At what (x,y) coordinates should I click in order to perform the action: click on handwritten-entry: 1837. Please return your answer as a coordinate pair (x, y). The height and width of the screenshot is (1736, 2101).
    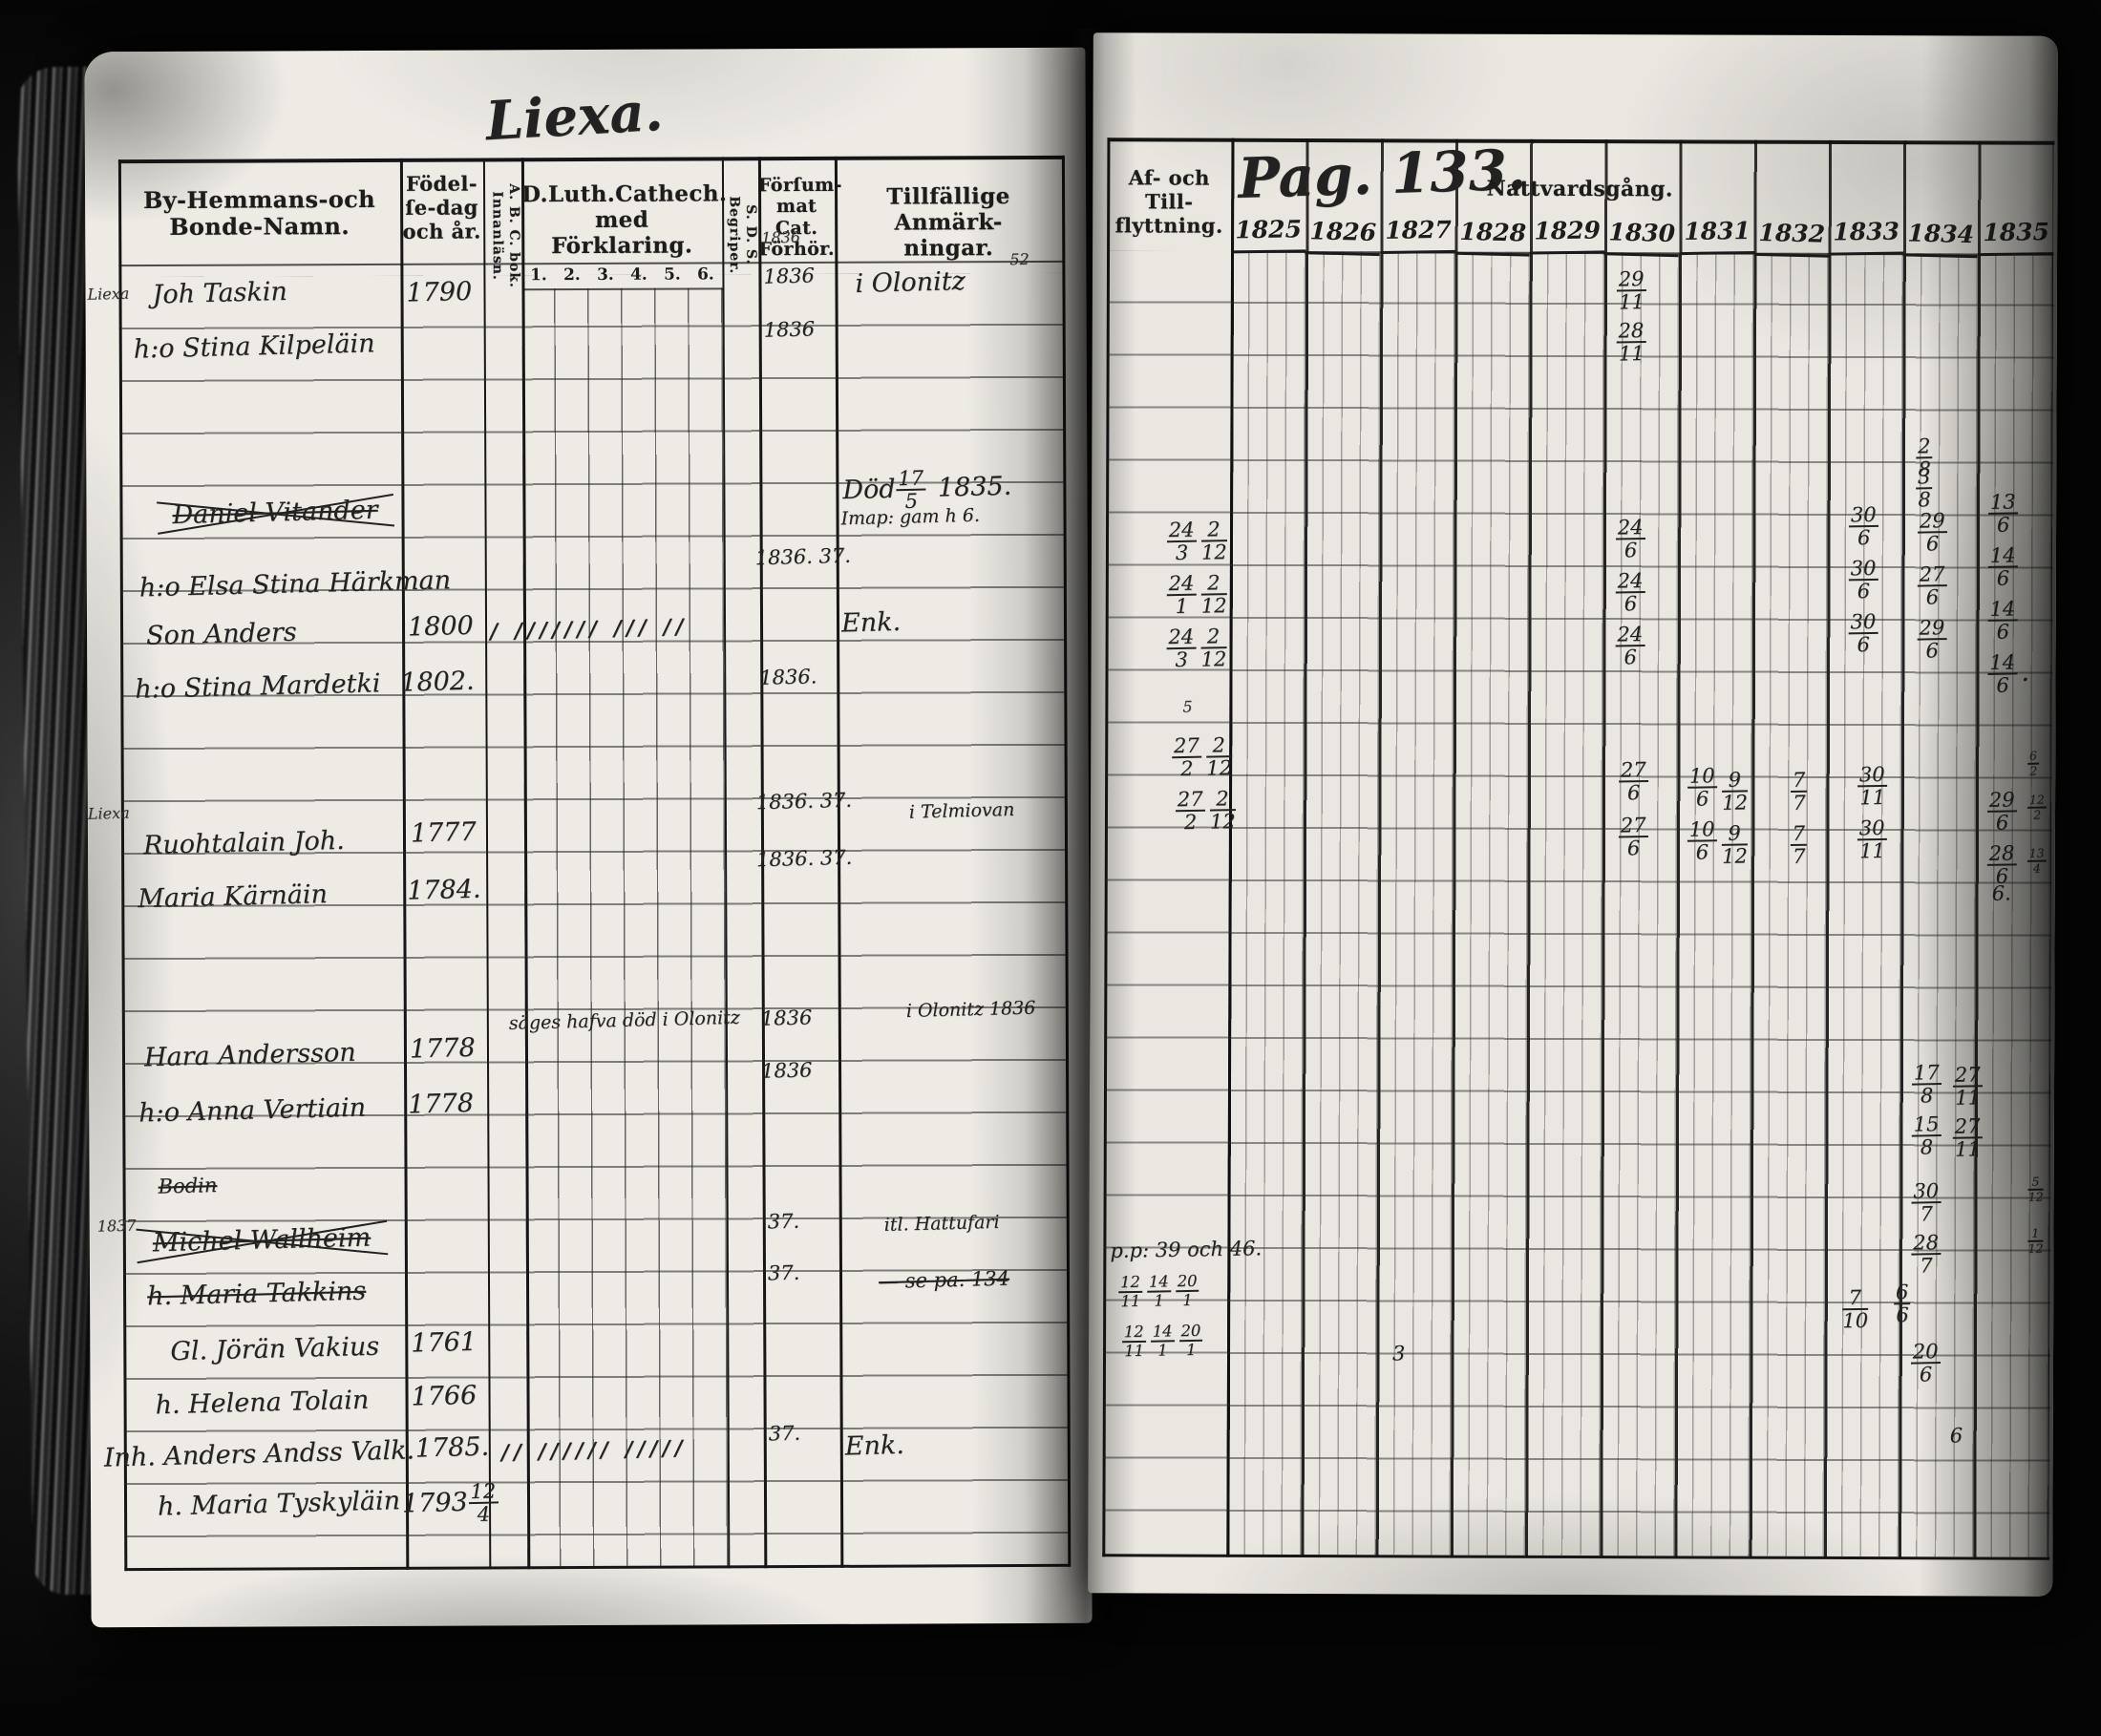
    Looking at the image, I should click on (116, 1226).